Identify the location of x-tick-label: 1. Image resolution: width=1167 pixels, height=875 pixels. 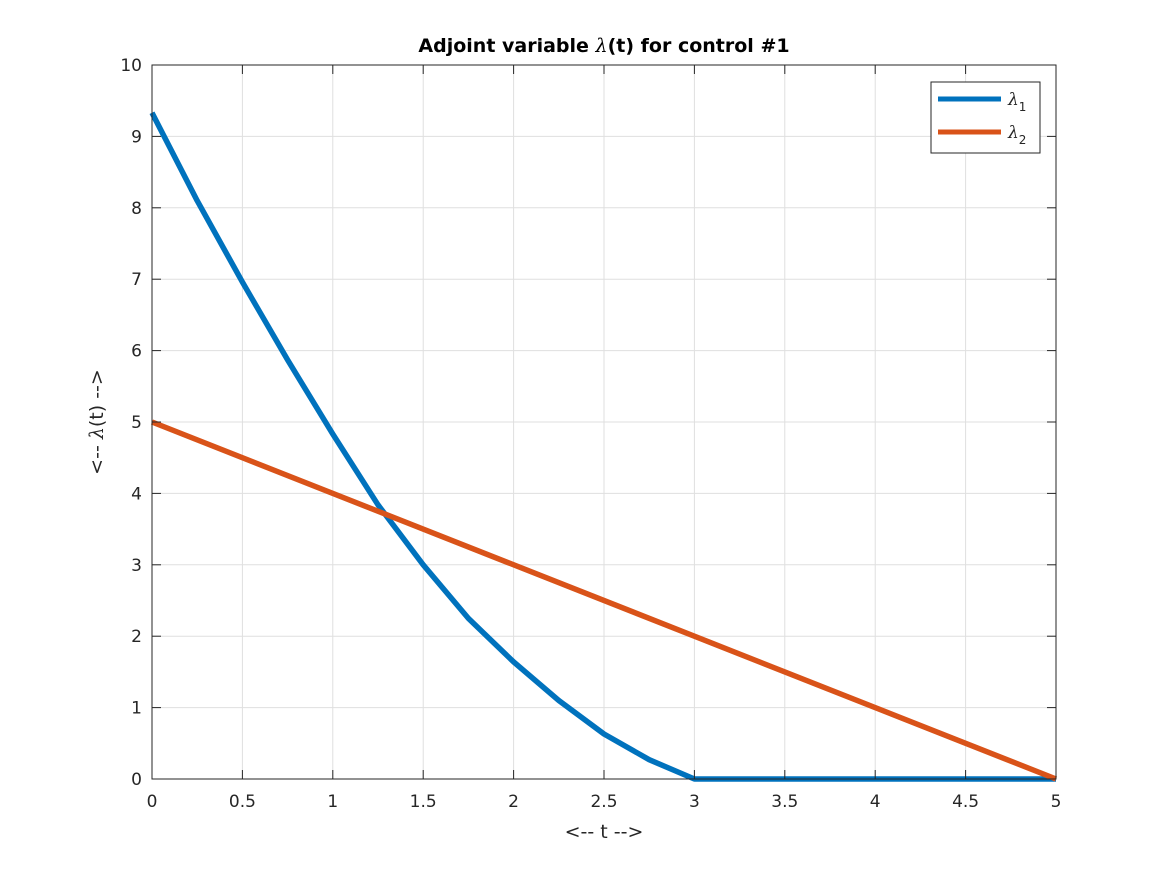
(332, 802).